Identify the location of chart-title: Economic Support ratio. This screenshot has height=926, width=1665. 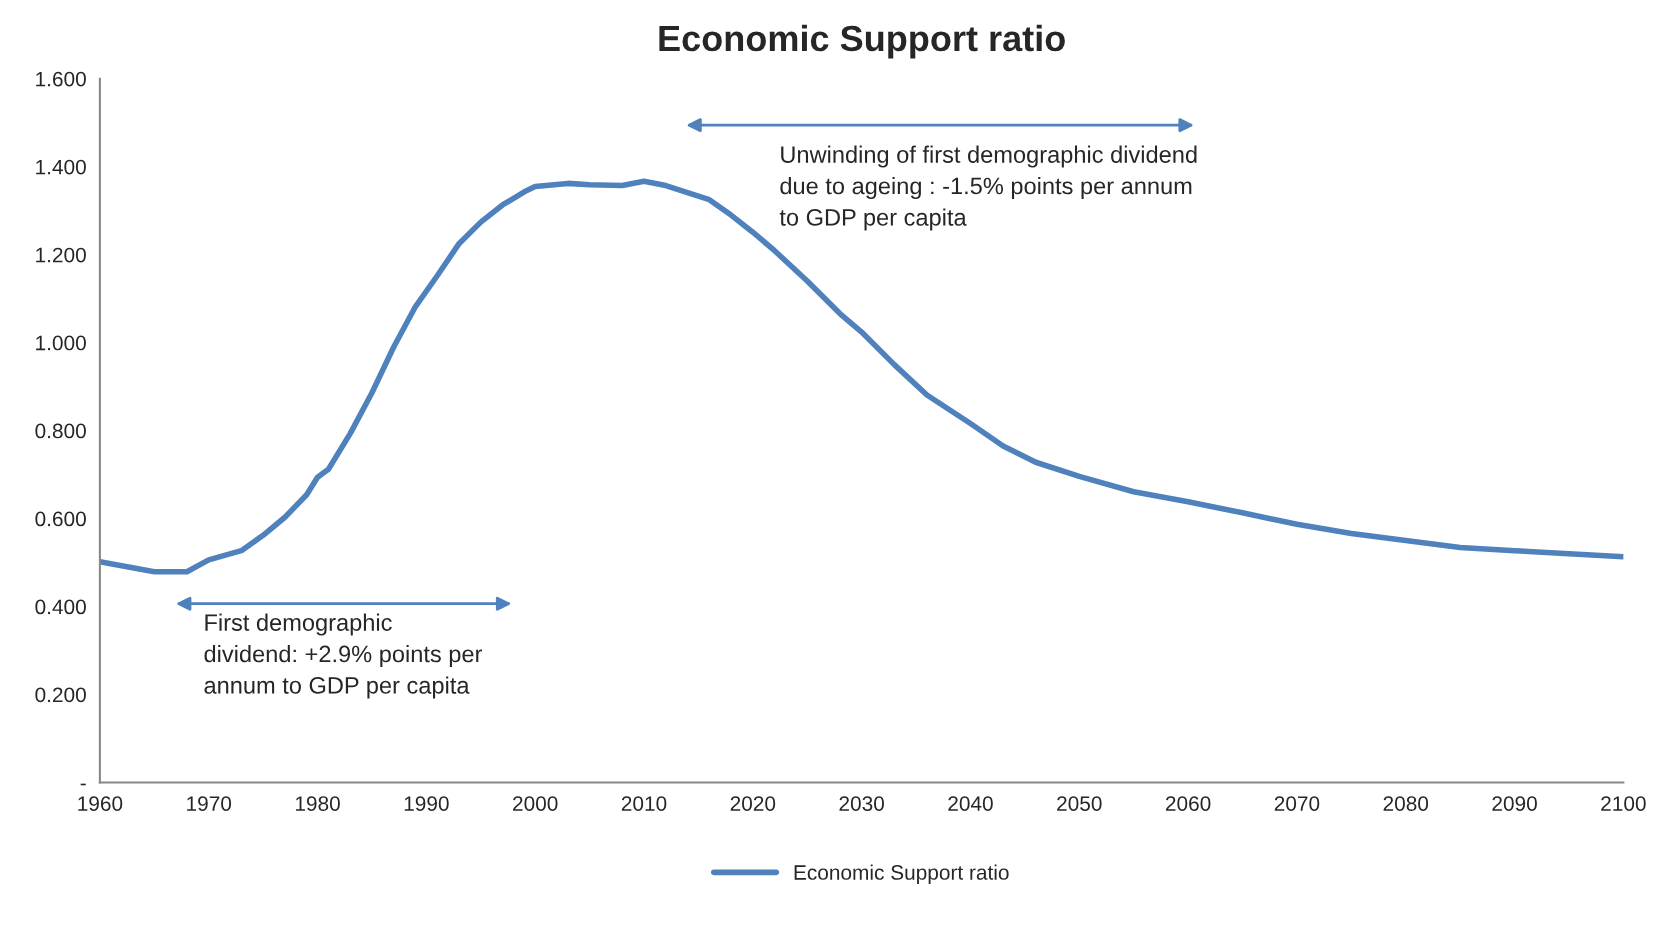
(862, 41).